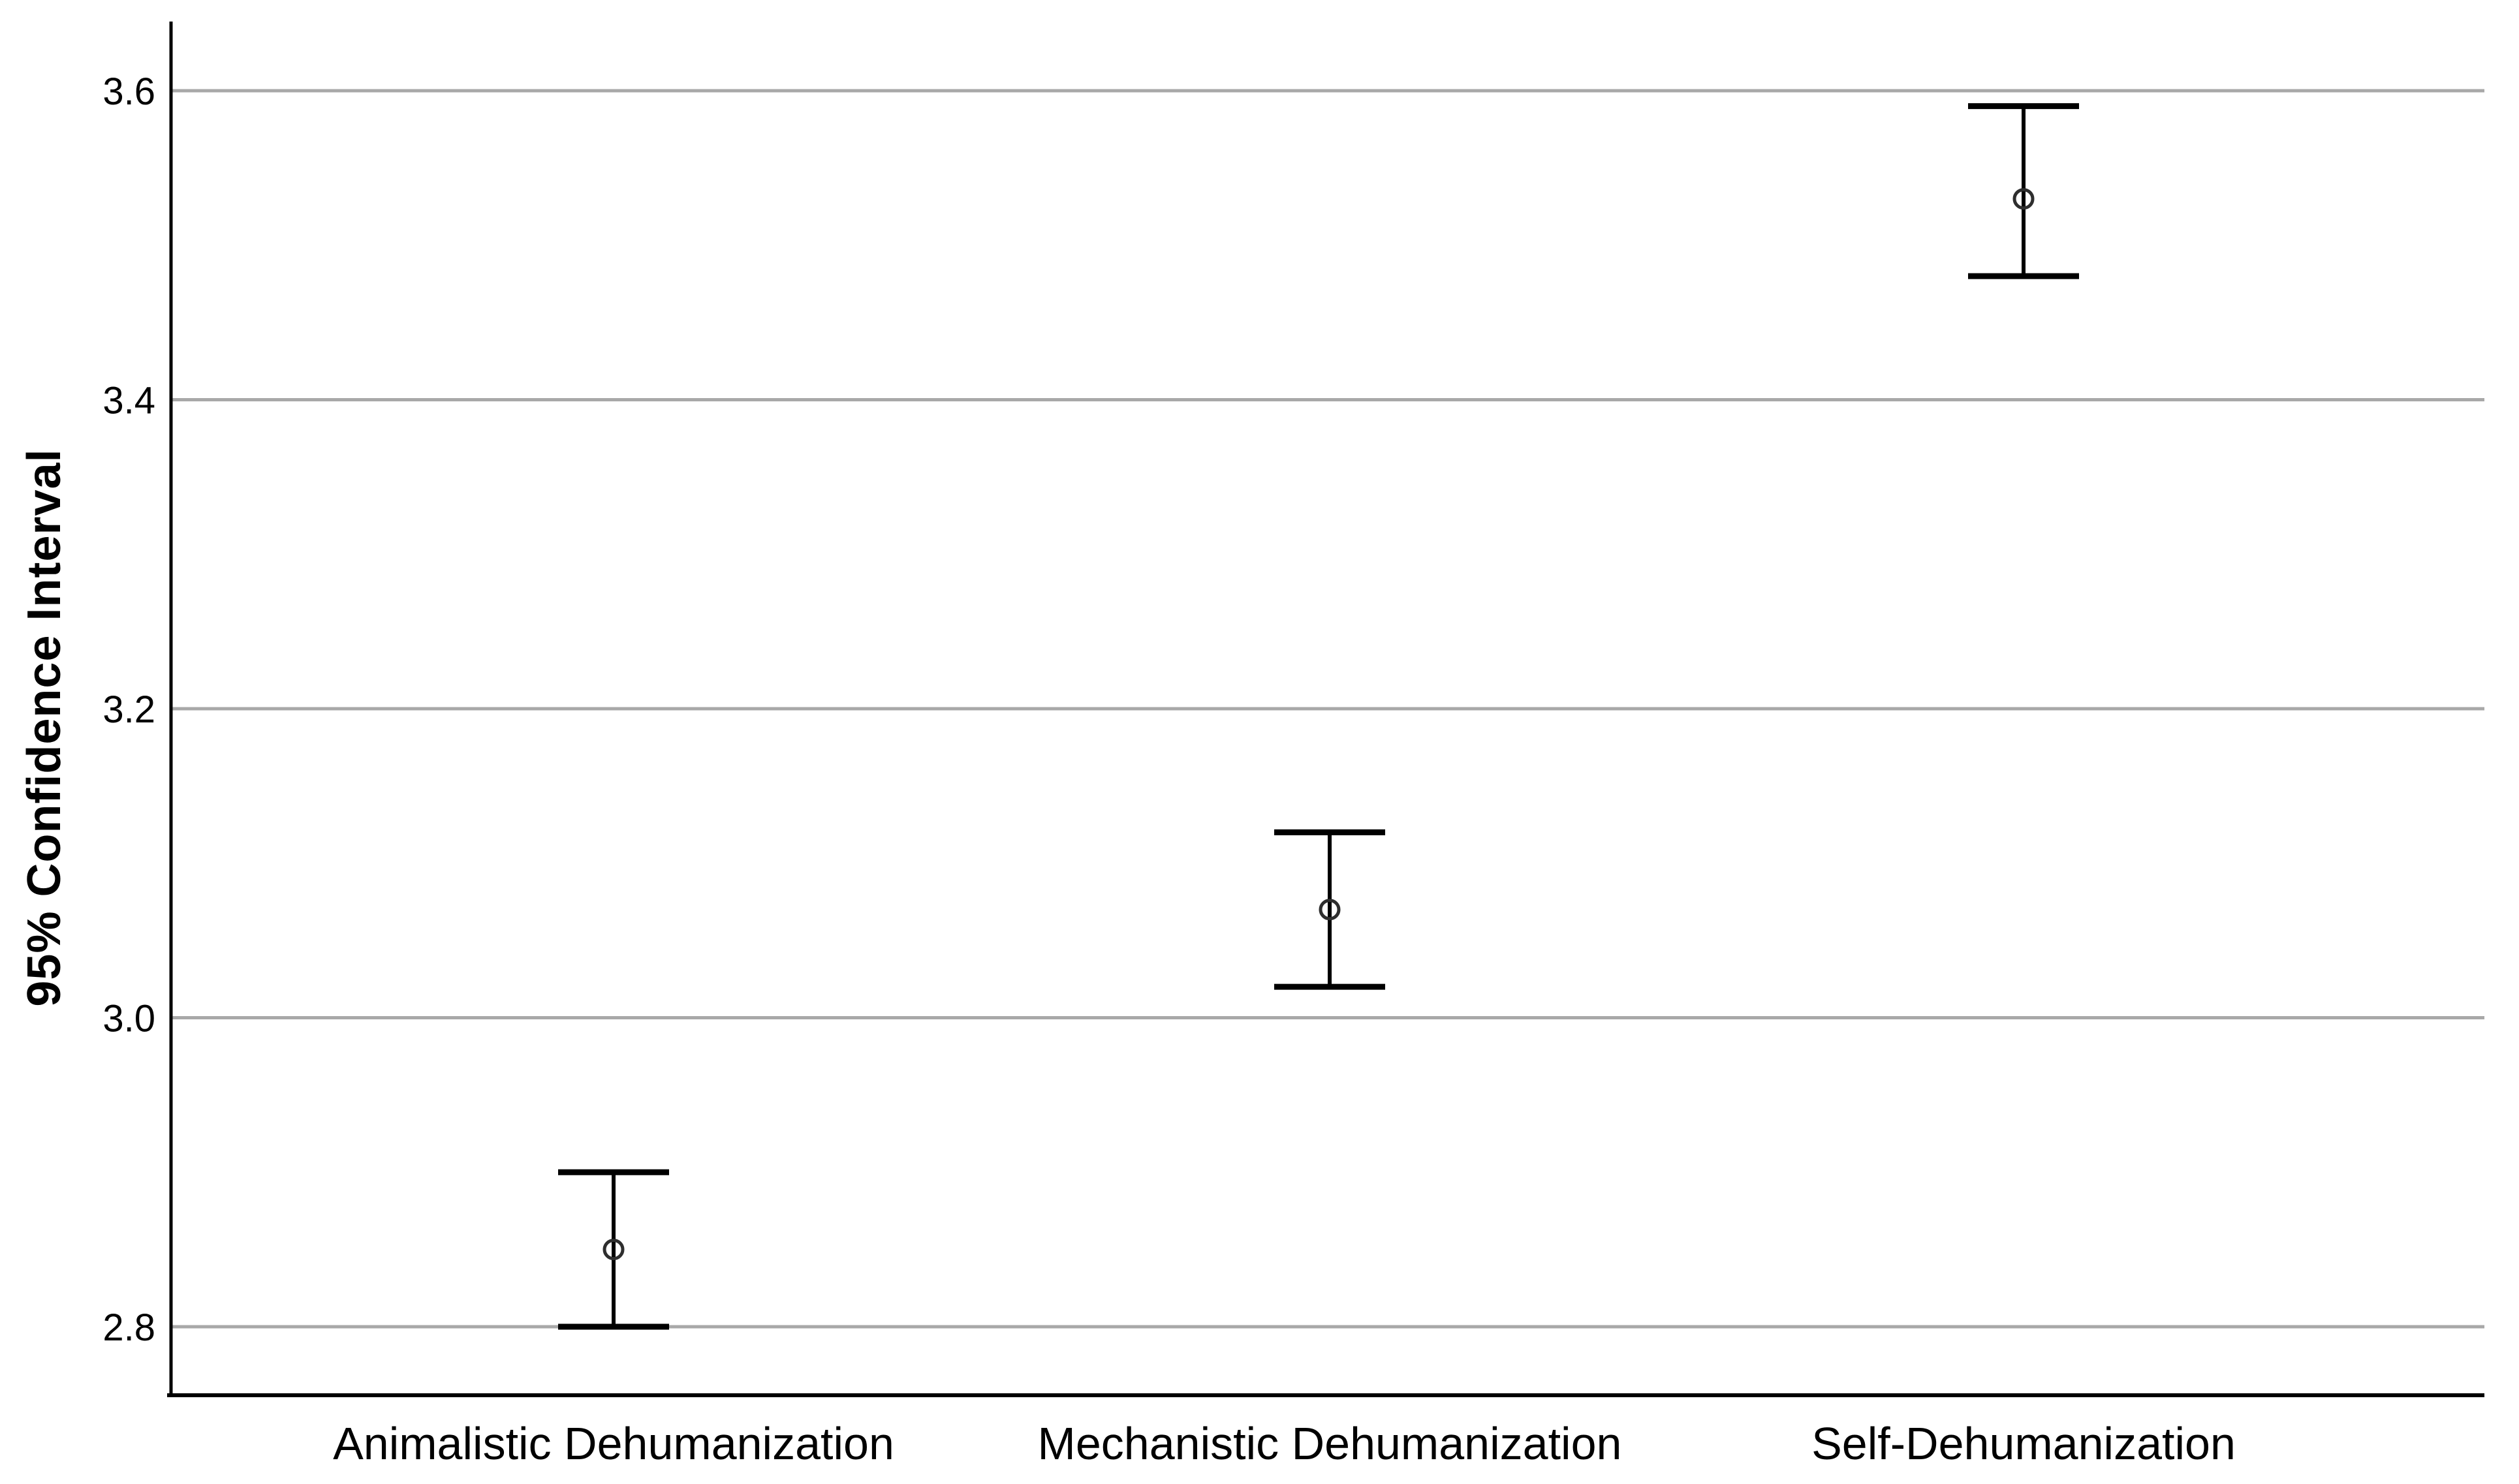 The width and height of the screenshot is (2519, 1484). Describe the element at coordinates (613, 1443) in the screenshot. I see `x-category-label: Animalistic Dehumanization` at that location.